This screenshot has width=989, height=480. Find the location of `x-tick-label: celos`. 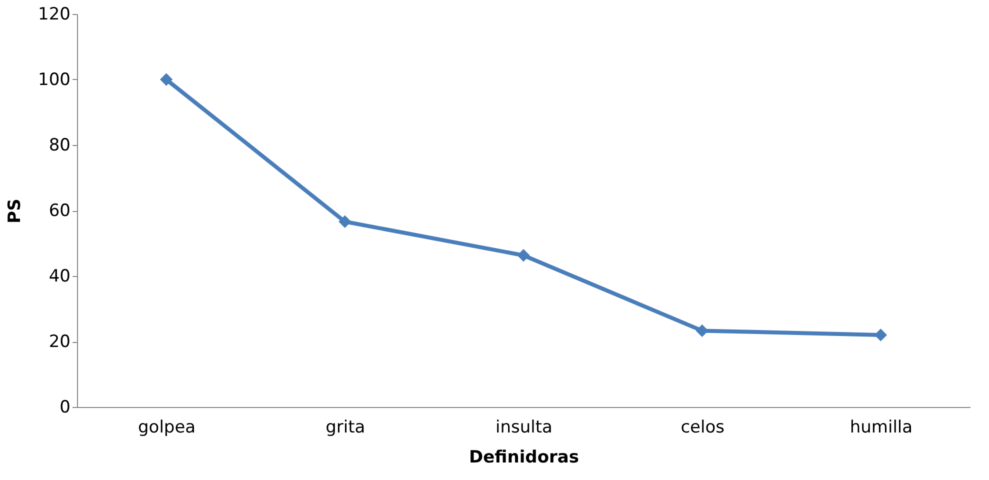

x-tick-label: celos is located at coordinates (702, 428).